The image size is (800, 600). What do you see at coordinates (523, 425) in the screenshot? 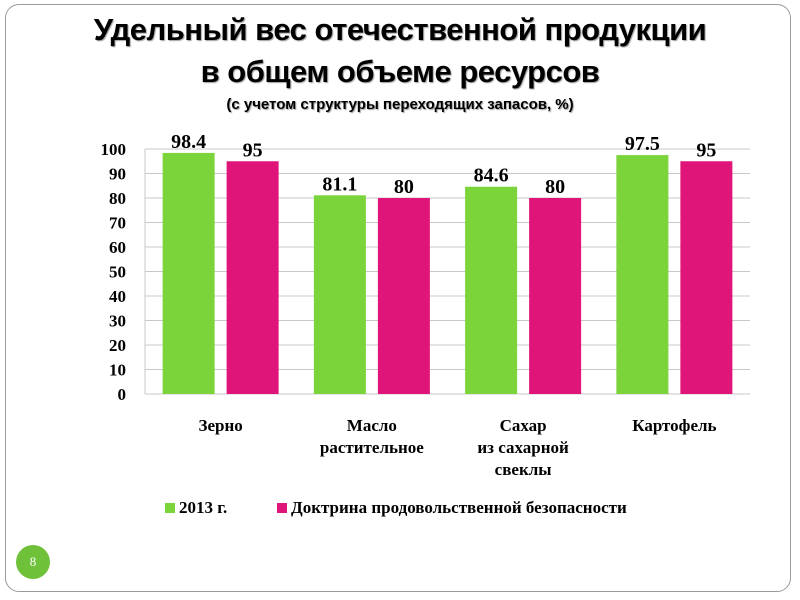
I see `x-tick-label: Сахар` at bounding box center [523, 425].